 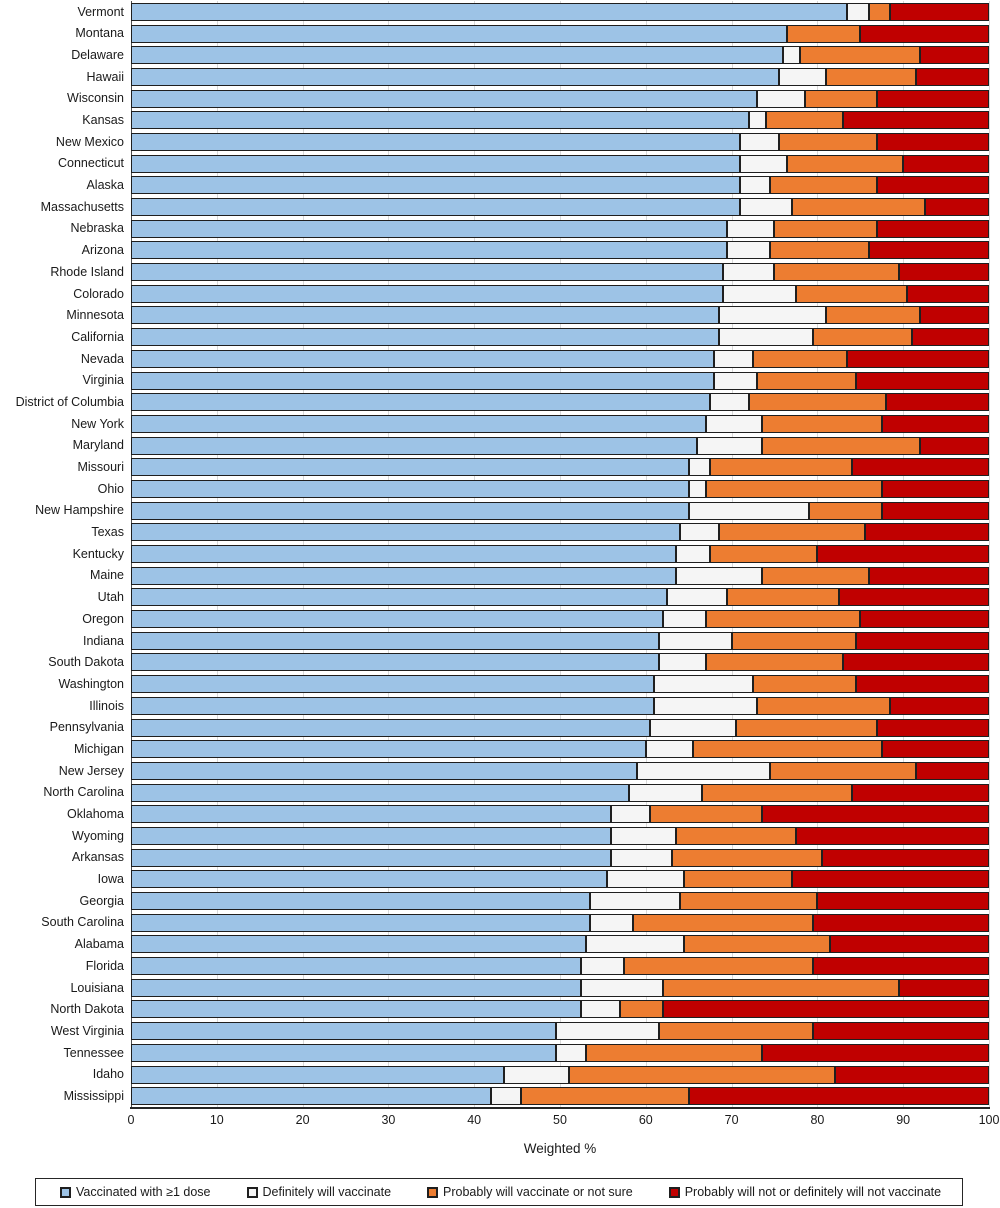 I want to click on bar-row: District of Columbia, so click(x=500, y=402).